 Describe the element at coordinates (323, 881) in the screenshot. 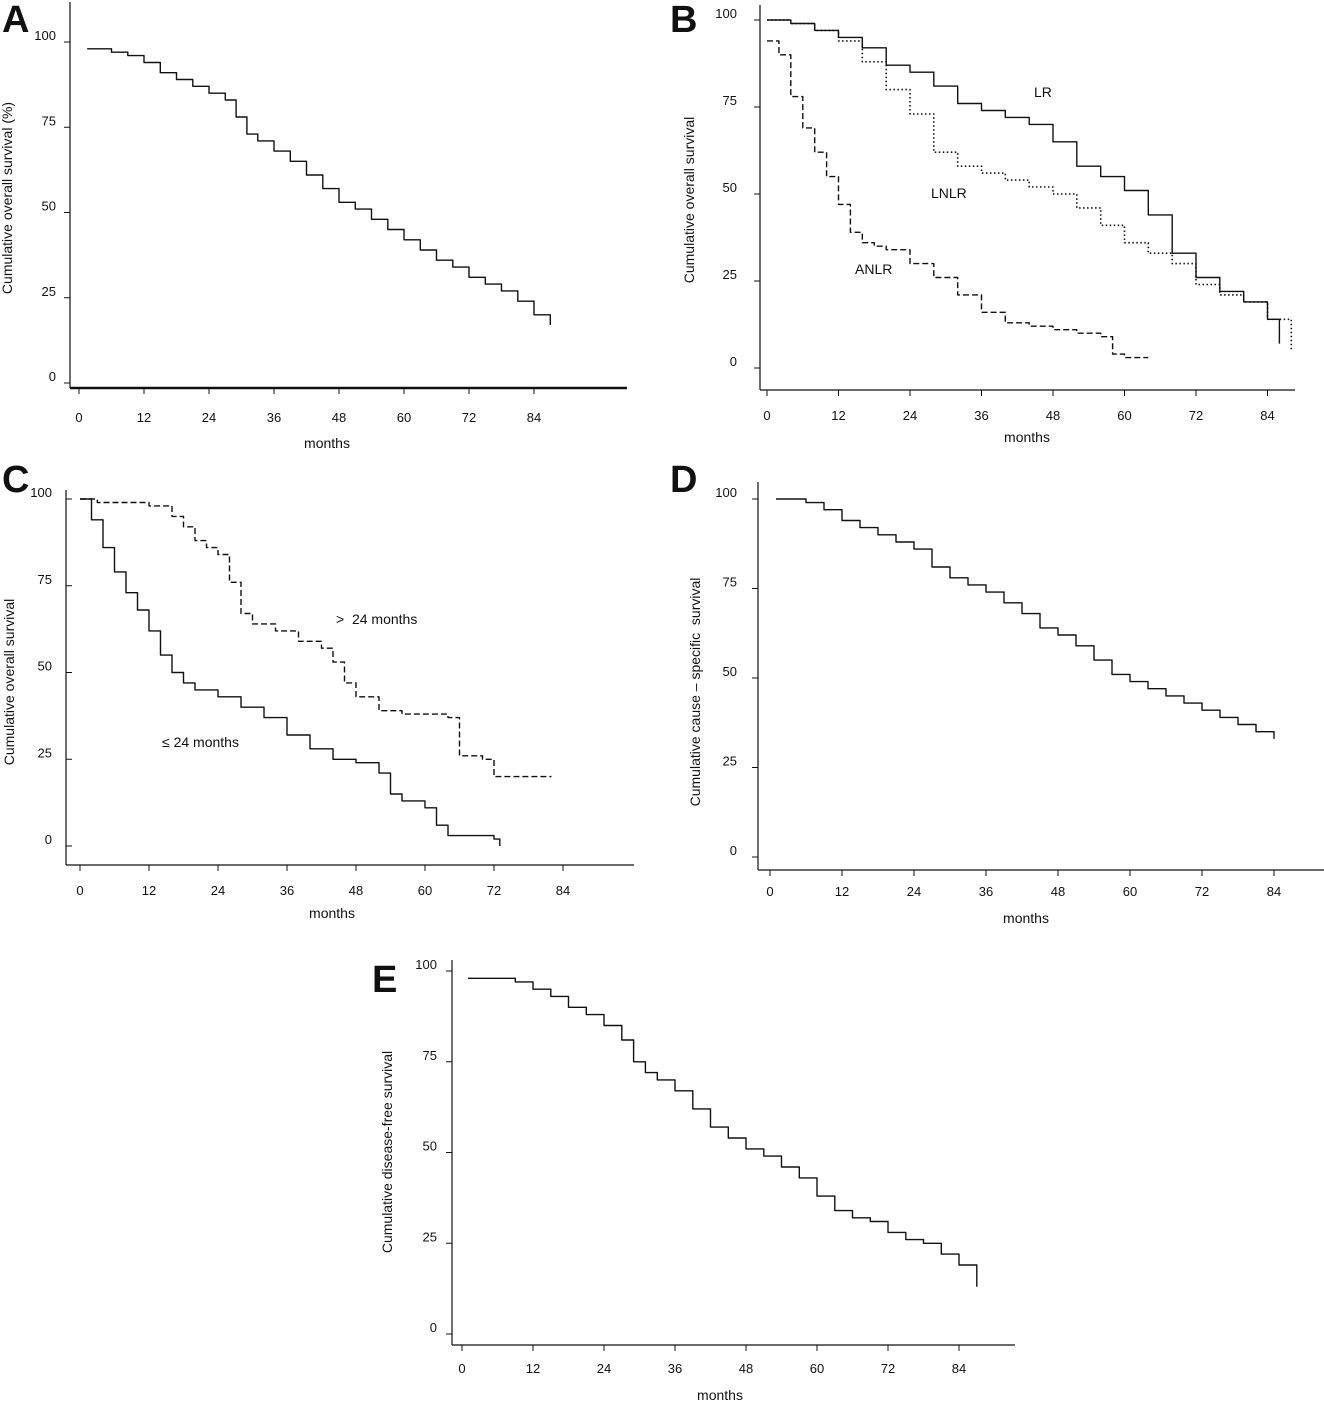

I see `x-ticks-c: 0 12 24 36 48 60 72 84` at that location.